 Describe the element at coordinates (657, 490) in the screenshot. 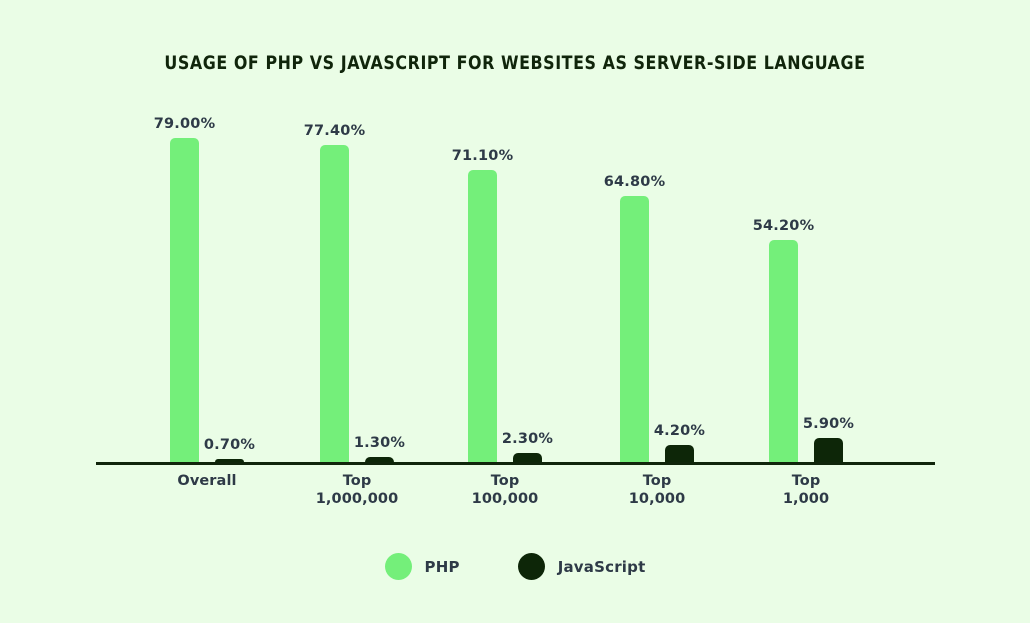

I see `category-label-3: Top 10,000` at that location.